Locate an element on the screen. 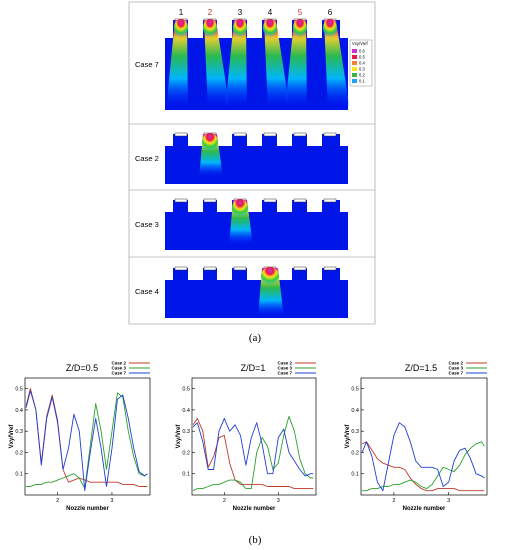 Image resolution: width=511 pixels, height=550 pixels. contour-legend-title: Vxy/Vref is located at coordinates (360, 43).